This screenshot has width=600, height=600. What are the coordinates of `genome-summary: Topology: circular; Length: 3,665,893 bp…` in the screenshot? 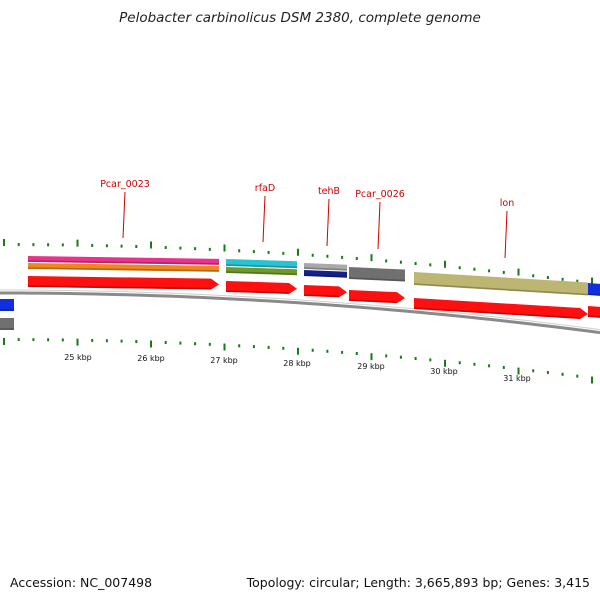 It's located at (418, 582).